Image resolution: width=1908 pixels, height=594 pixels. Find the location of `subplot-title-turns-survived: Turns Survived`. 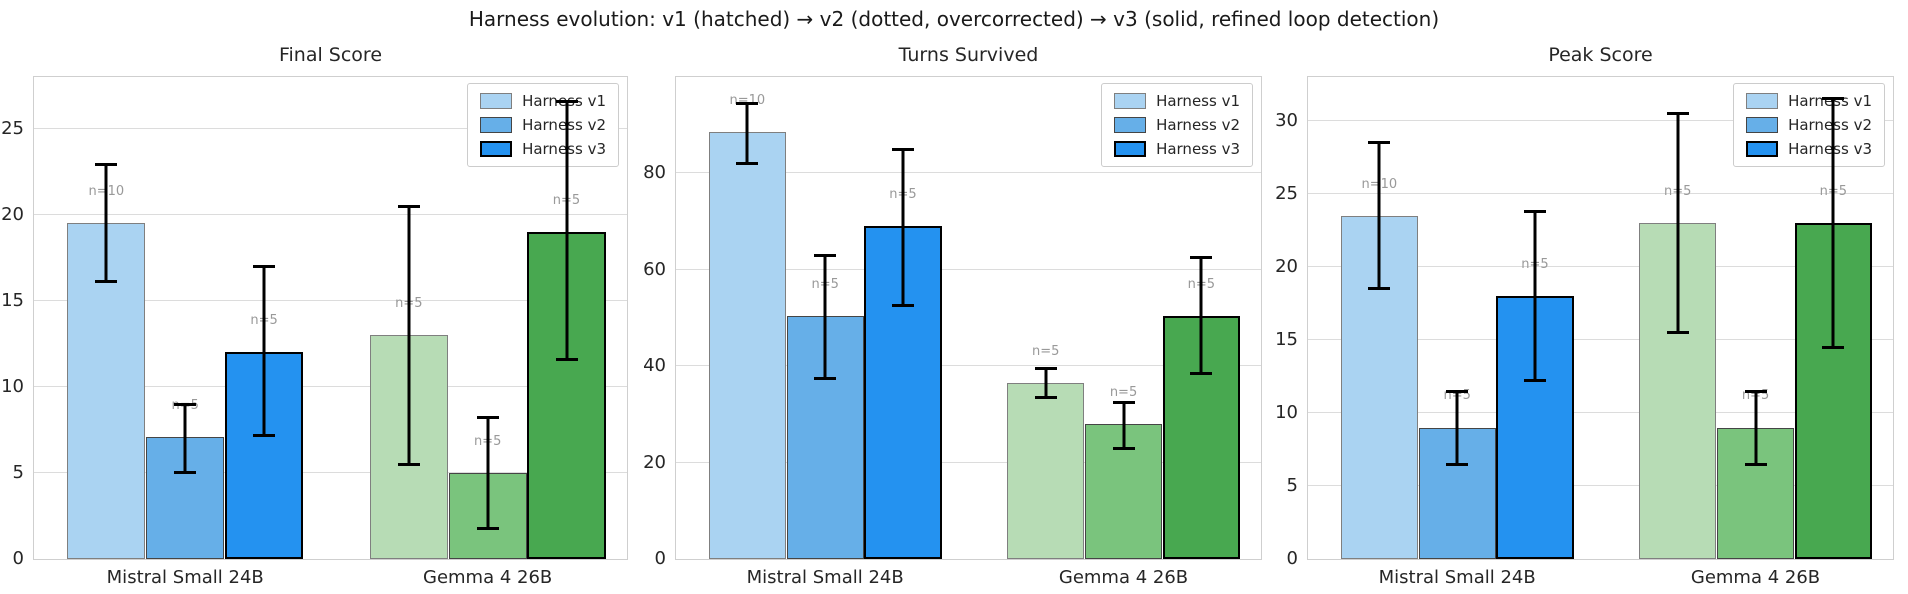

subplot-title-turns-survived: Turns Survived is located at coordinates (968, 55).